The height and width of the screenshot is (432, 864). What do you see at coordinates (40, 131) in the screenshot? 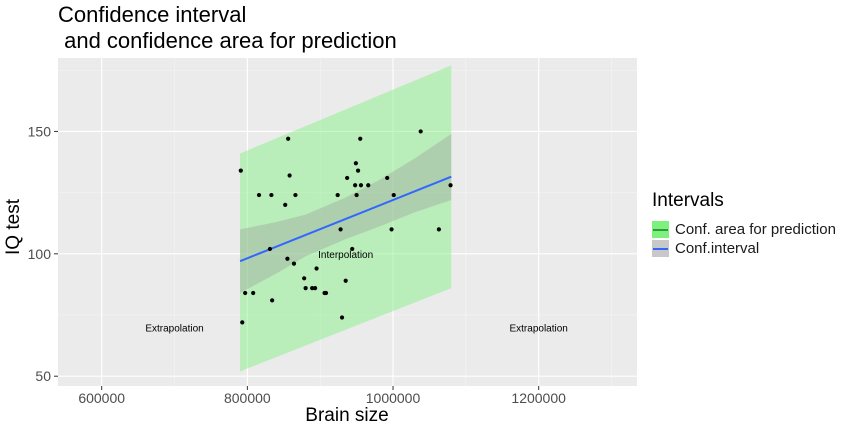
I see `y-tick-label: 150` at bounding box center [40, 131].